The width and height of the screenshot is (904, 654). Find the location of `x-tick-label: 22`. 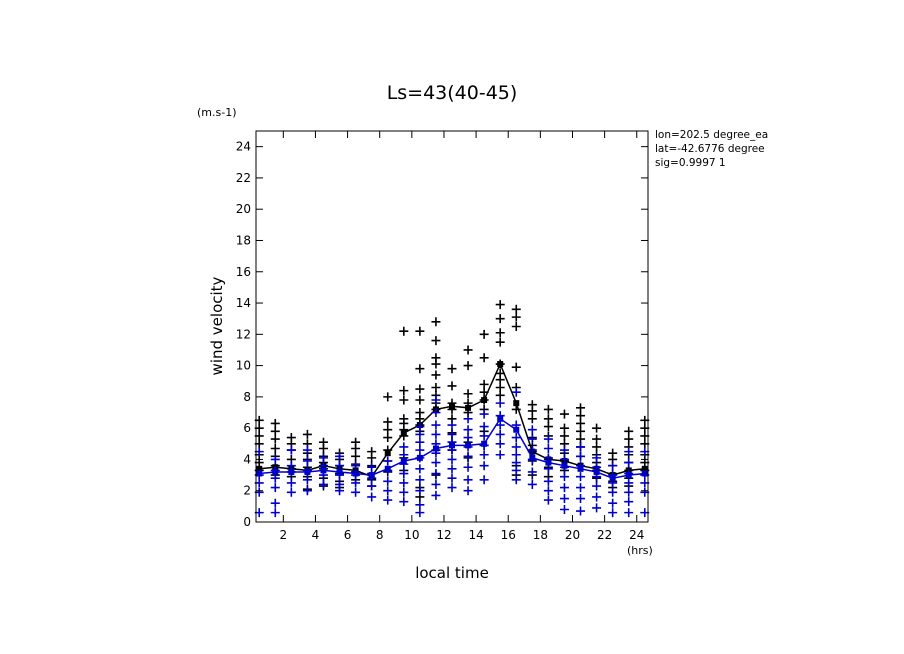

x-tick-label: 22 is located at coordinates (604, 535).